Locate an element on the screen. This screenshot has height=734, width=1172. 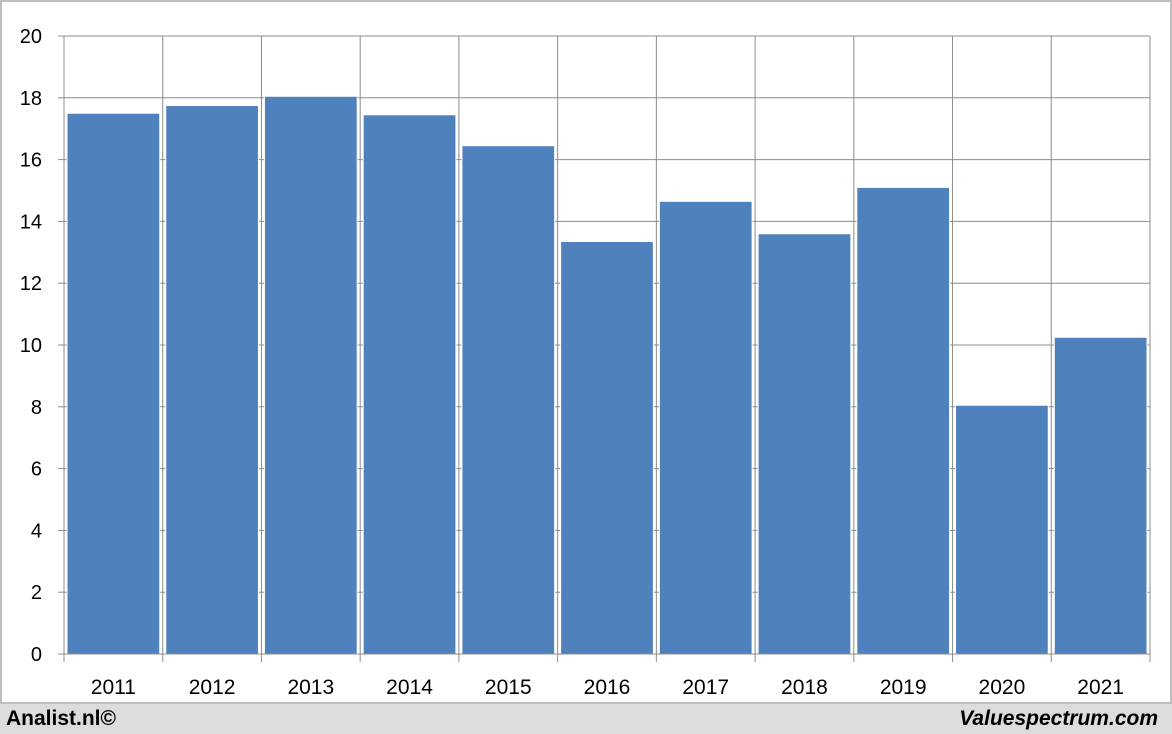
y-tick-label: 20 is located at coordinates (31, 37).